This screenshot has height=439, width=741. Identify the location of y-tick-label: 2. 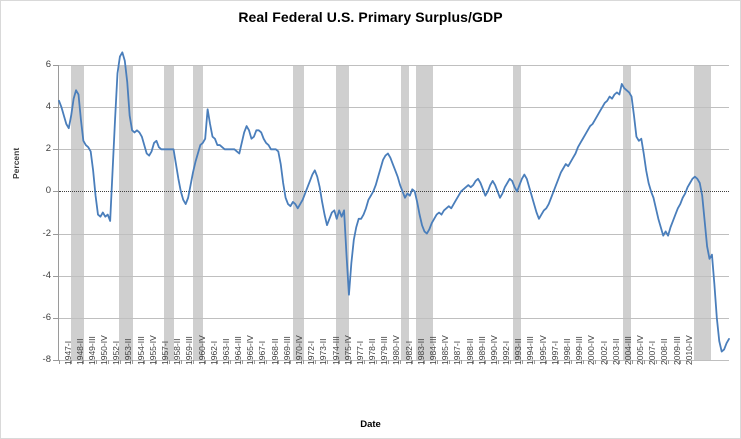
(48, 149).